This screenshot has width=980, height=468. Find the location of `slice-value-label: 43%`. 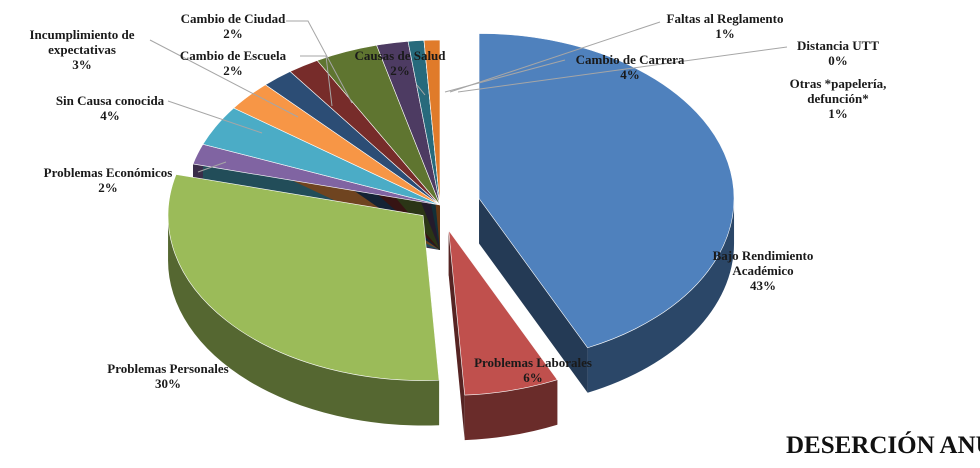

slice-value-label: 43% is located at coordinates (763, 285).